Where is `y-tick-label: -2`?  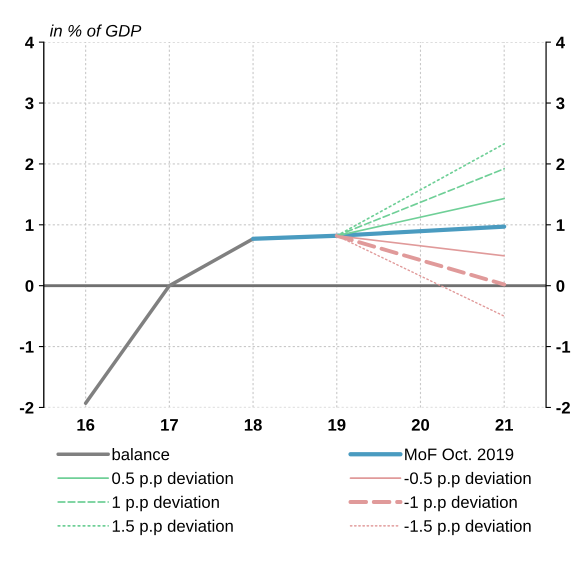
y-tick-label: -2 is located at coordinates (27, 408).